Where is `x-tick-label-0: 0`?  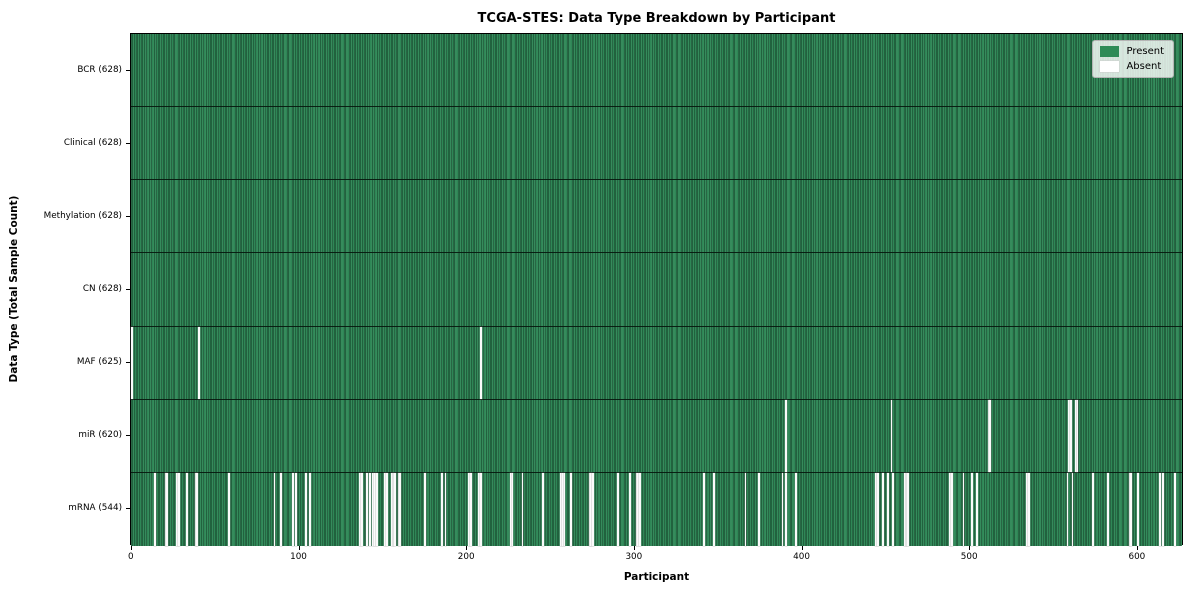 x-tick-label-0: 0 is located at coordinates (131, 557).